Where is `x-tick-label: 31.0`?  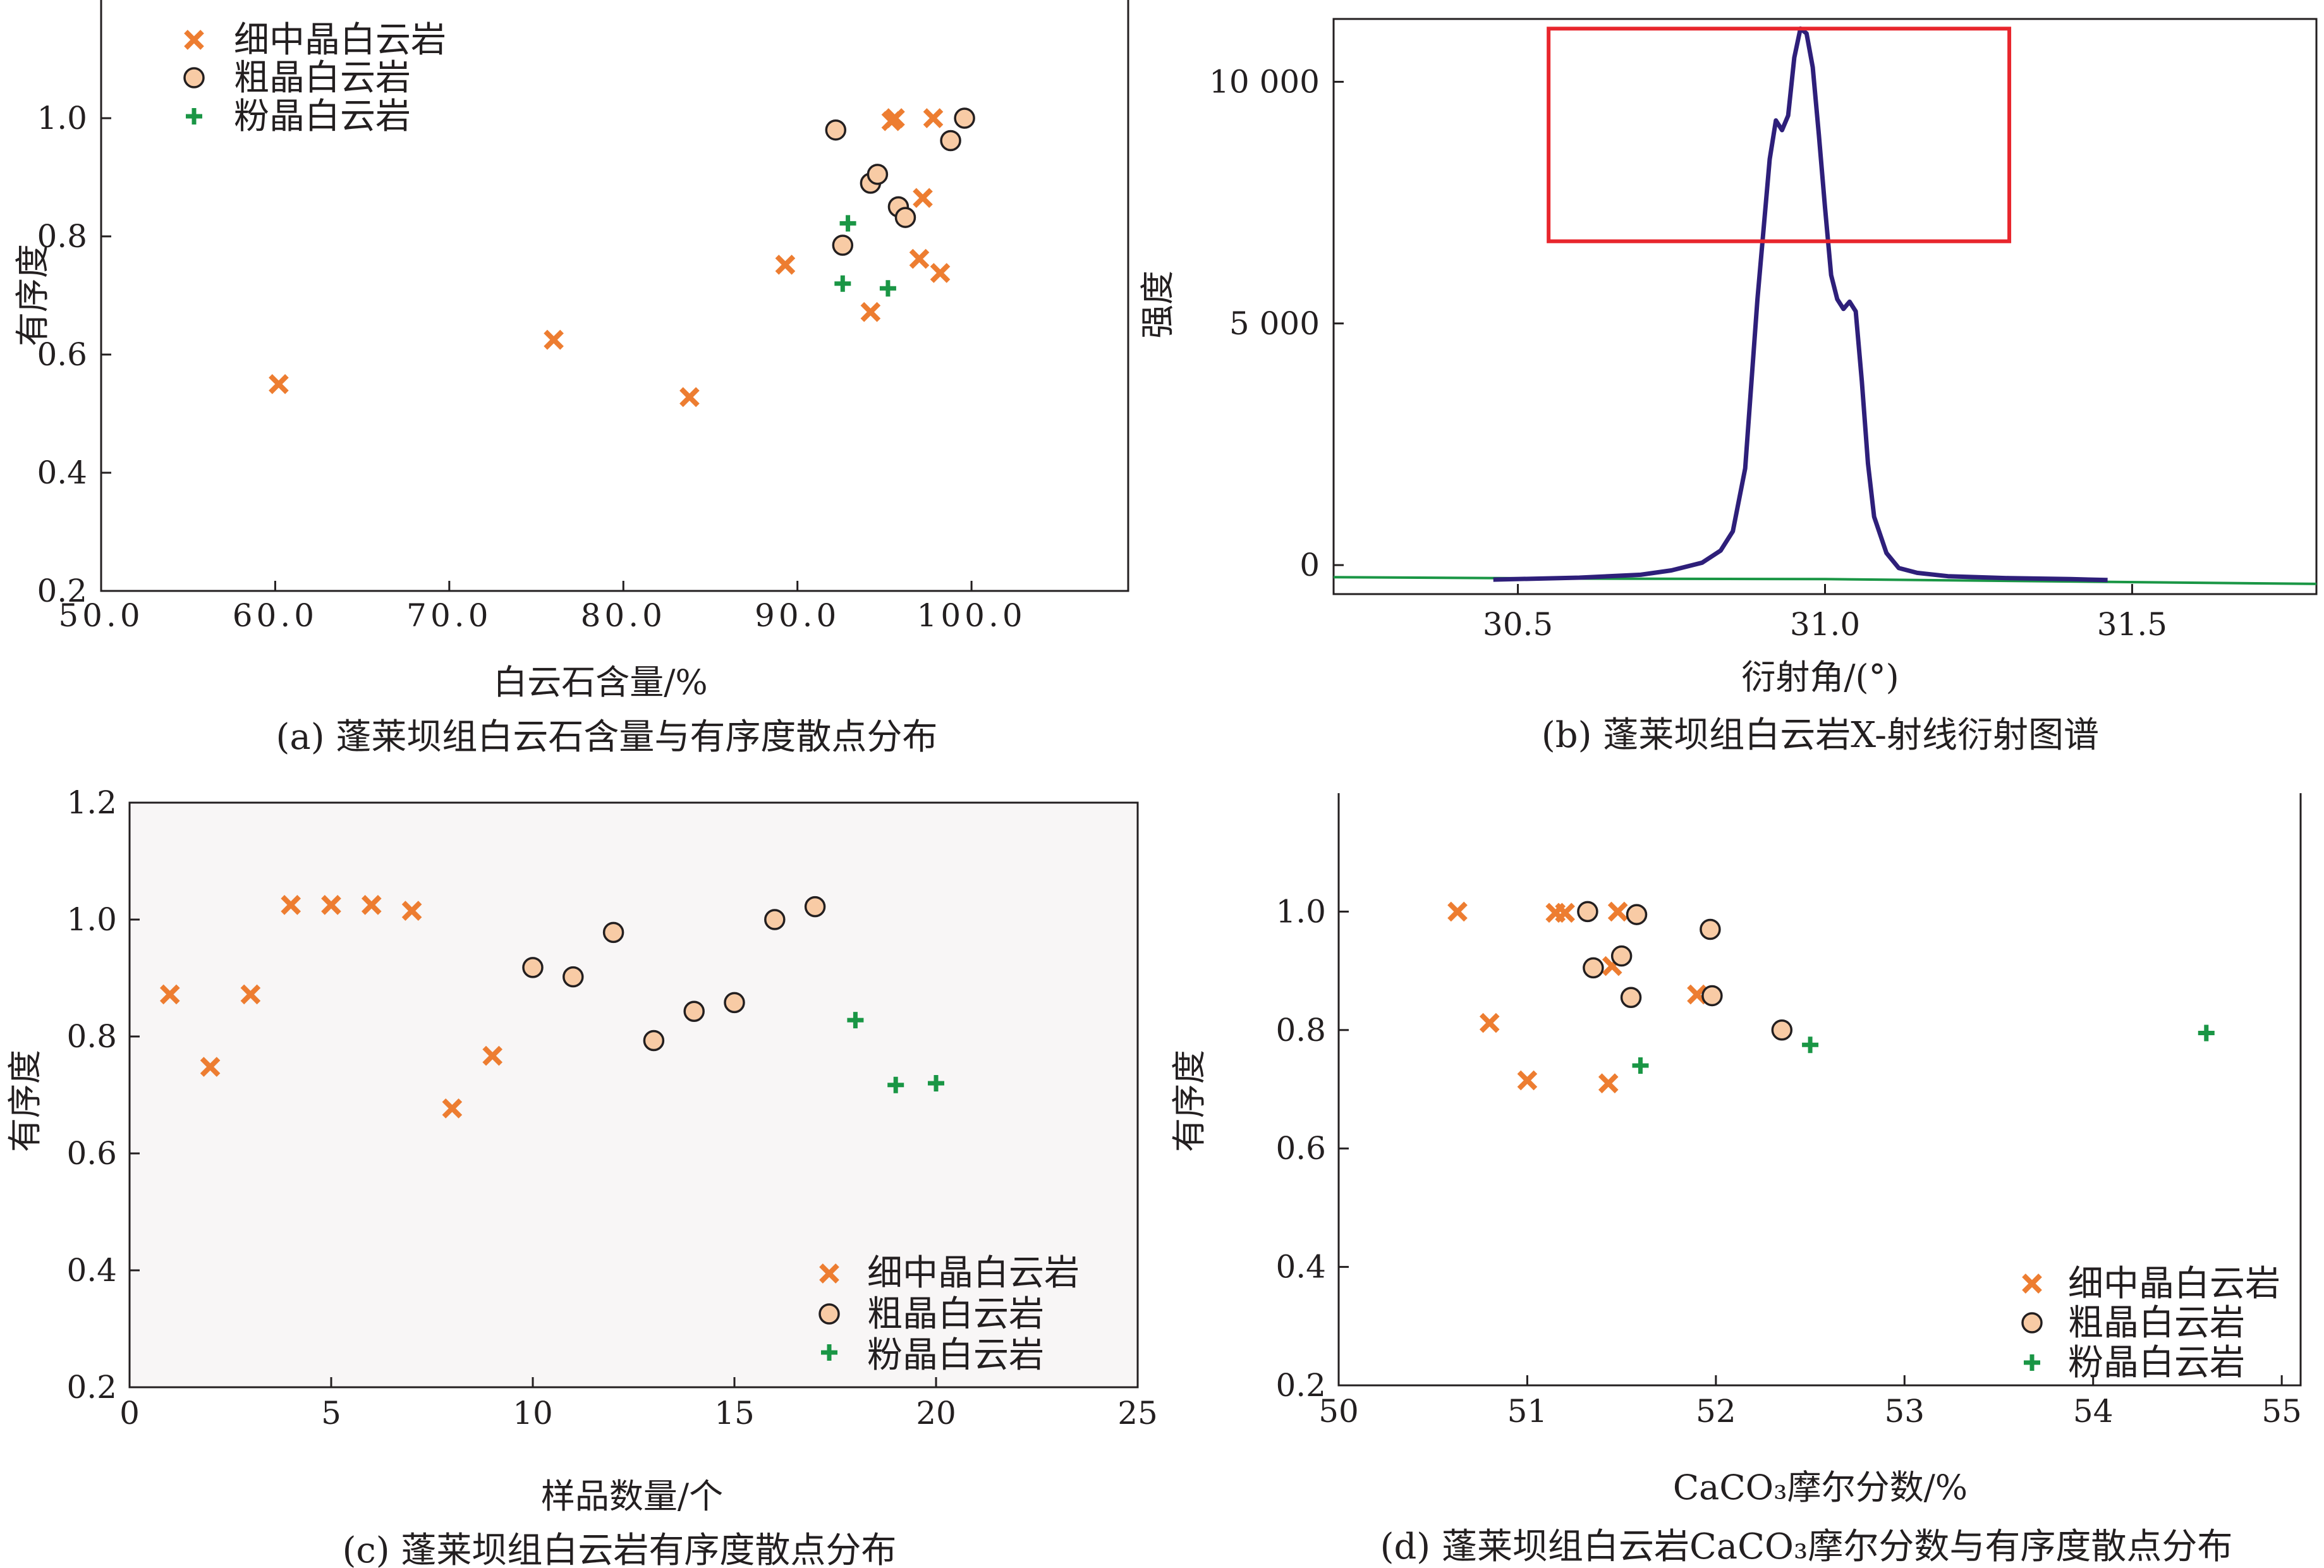 x-tick-label: 31.0 is located at coordinates (1825, 624).